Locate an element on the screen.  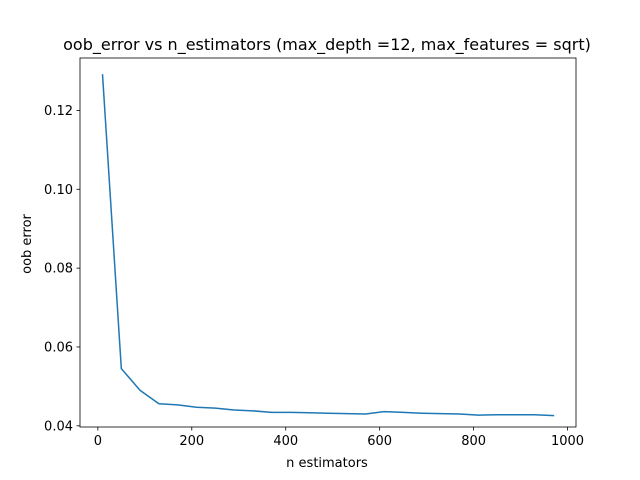
x-tick-label: 1000 is located at coordinates (567, 441).